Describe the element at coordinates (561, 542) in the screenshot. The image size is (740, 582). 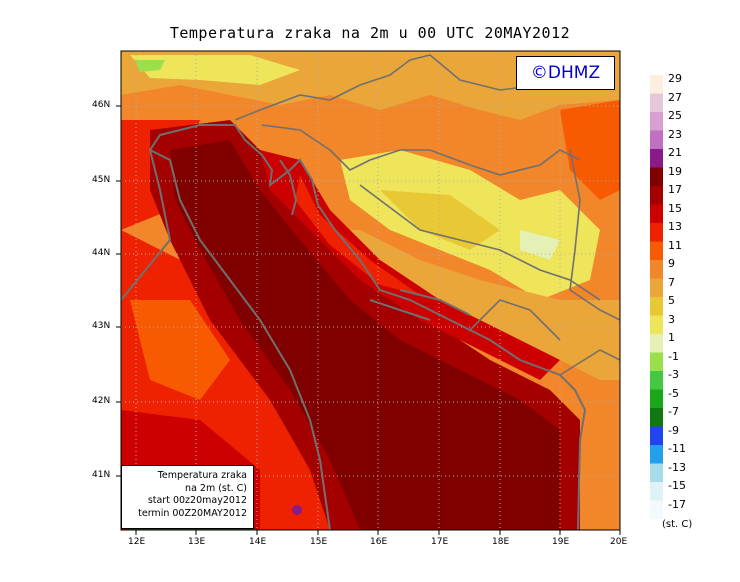
I see `x-tick-19e: 19E` at that location.